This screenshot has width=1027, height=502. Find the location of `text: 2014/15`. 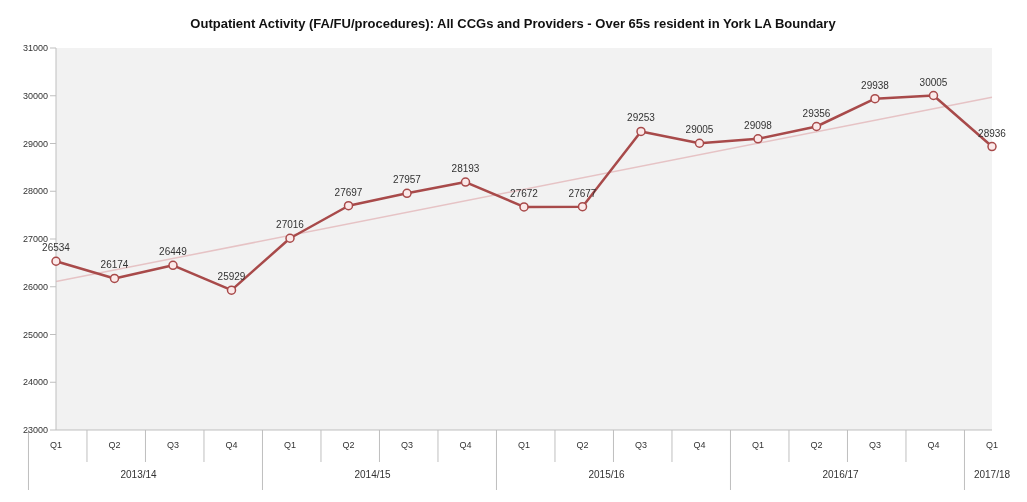

text: 2014/15 is located at coordinates (373, 474).